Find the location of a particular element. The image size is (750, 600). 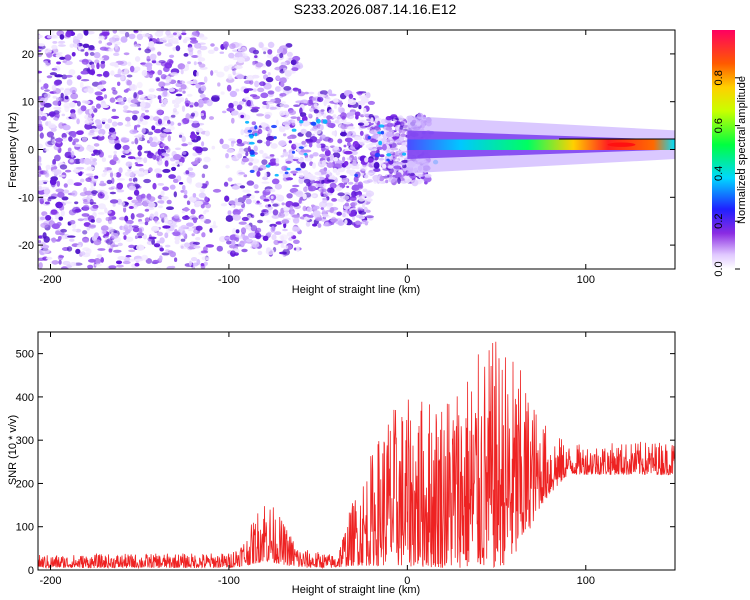

spectrogram-ridge is located at coordinates (541, 144).